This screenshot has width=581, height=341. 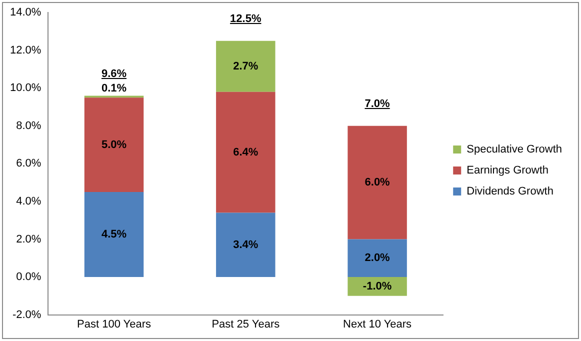 I want to click on data-label: 3.4%, so click(x=245, y=244).